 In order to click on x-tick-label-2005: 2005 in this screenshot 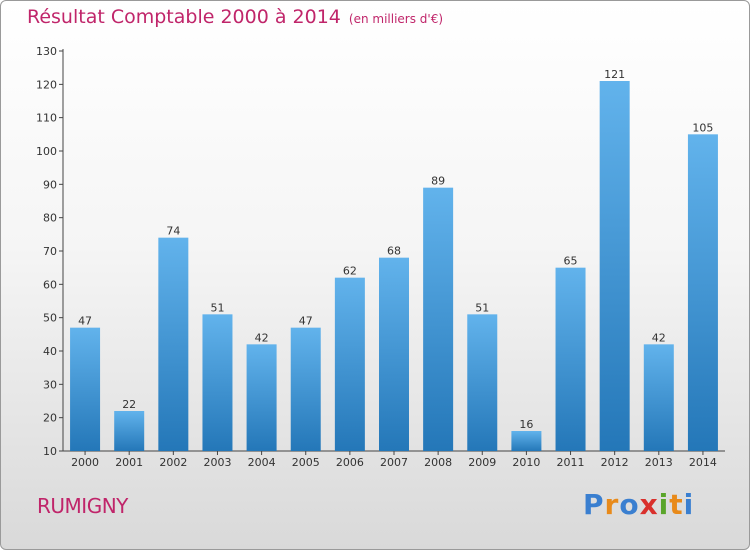, I will do `click(306, 462)`.